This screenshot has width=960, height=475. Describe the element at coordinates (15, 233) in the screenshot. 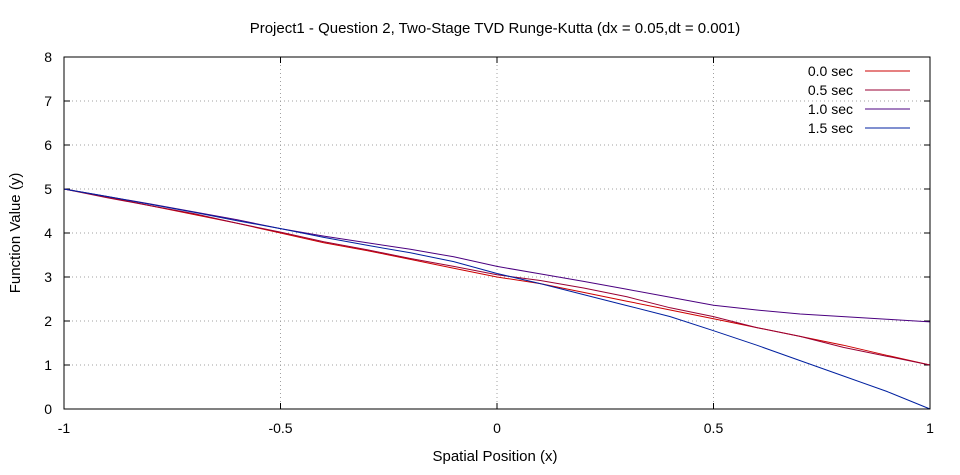

I see `y-axis-label: Function Value (y)` at that location.